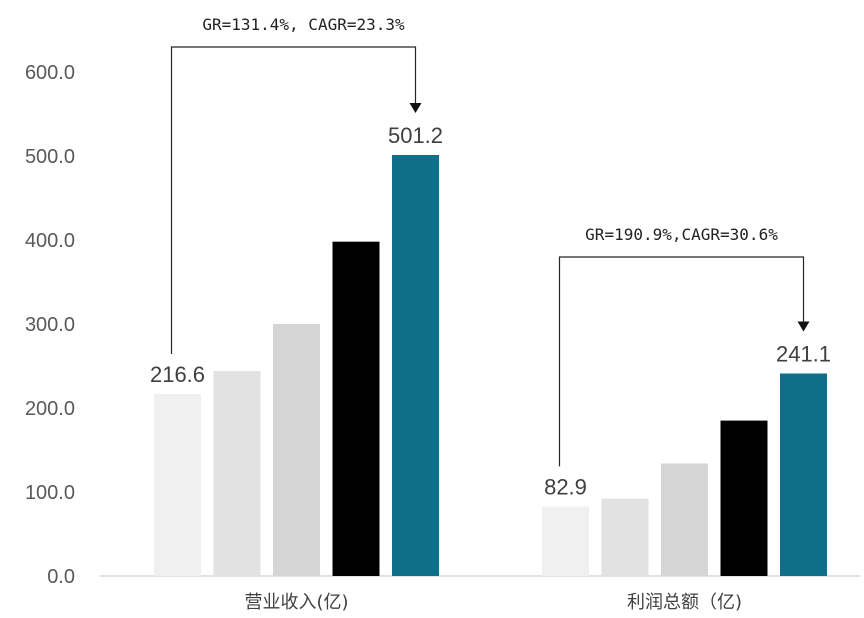 The width and height of the screenshot is (864, 618). Describe the element at coordinates (296, 602) in the screenshot. I see `x-category-label-0: 营业收入(亿)` at that location.